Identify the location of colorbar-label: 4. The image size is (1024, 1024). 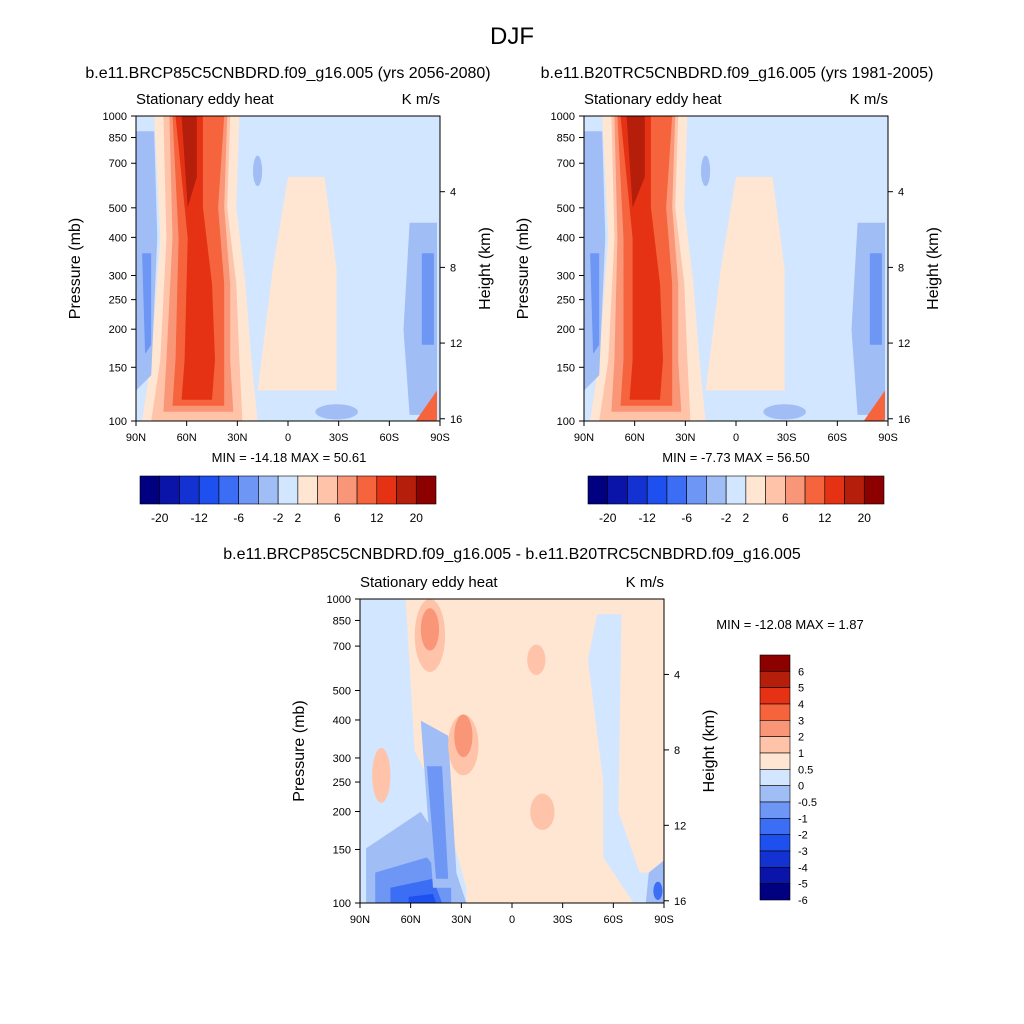
(801, 705).